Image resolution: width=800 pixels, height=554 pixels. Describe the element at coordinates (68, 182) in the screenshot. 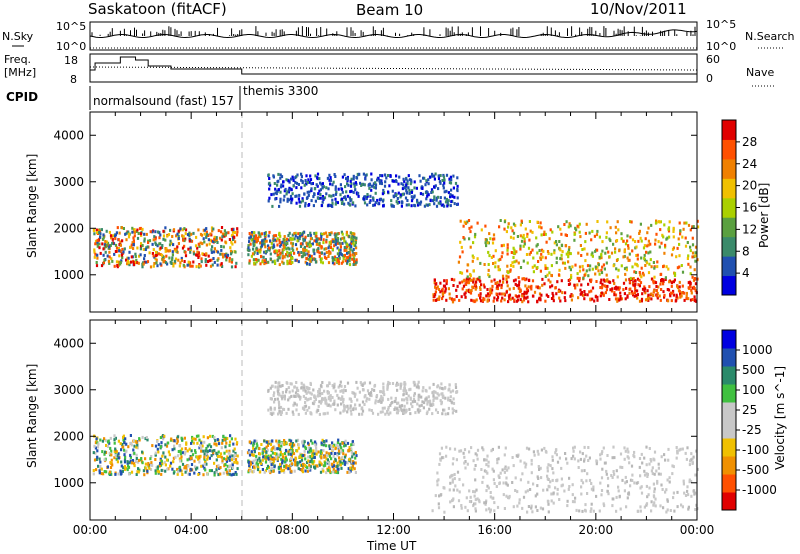

I see `y-tick-label: 3000` at that location.